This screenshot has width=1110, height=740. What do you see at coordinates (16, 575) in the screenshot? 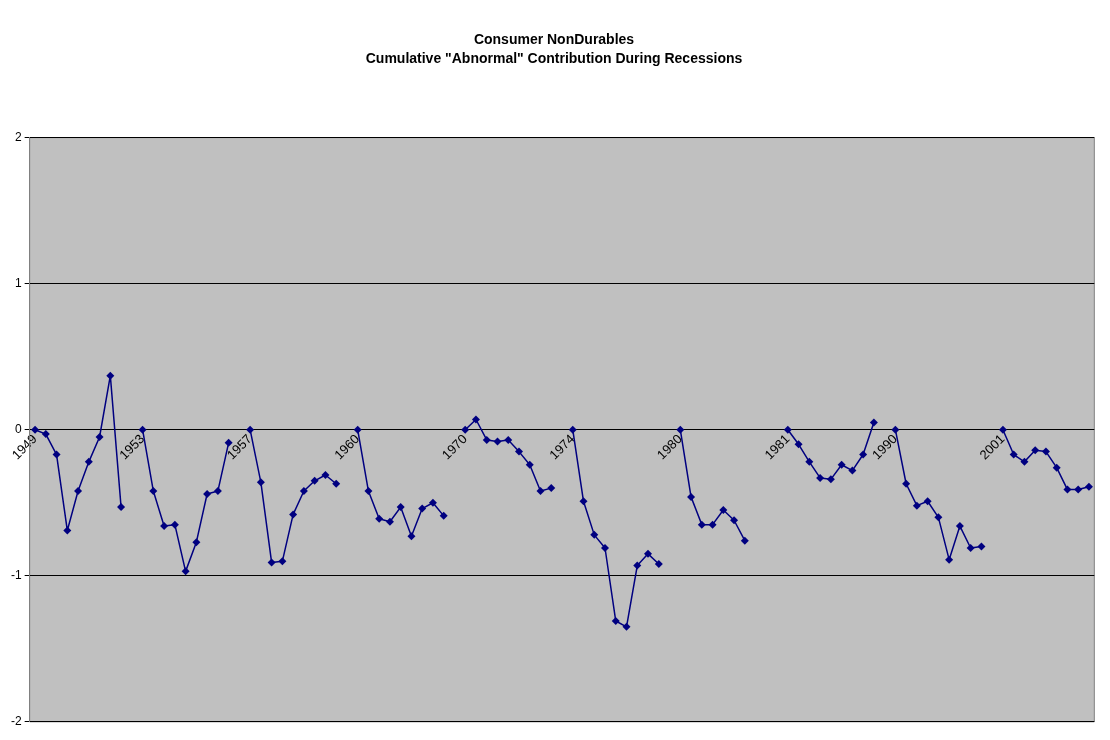
I see `y-tick-label: -1` at bounding box center [16, 575].